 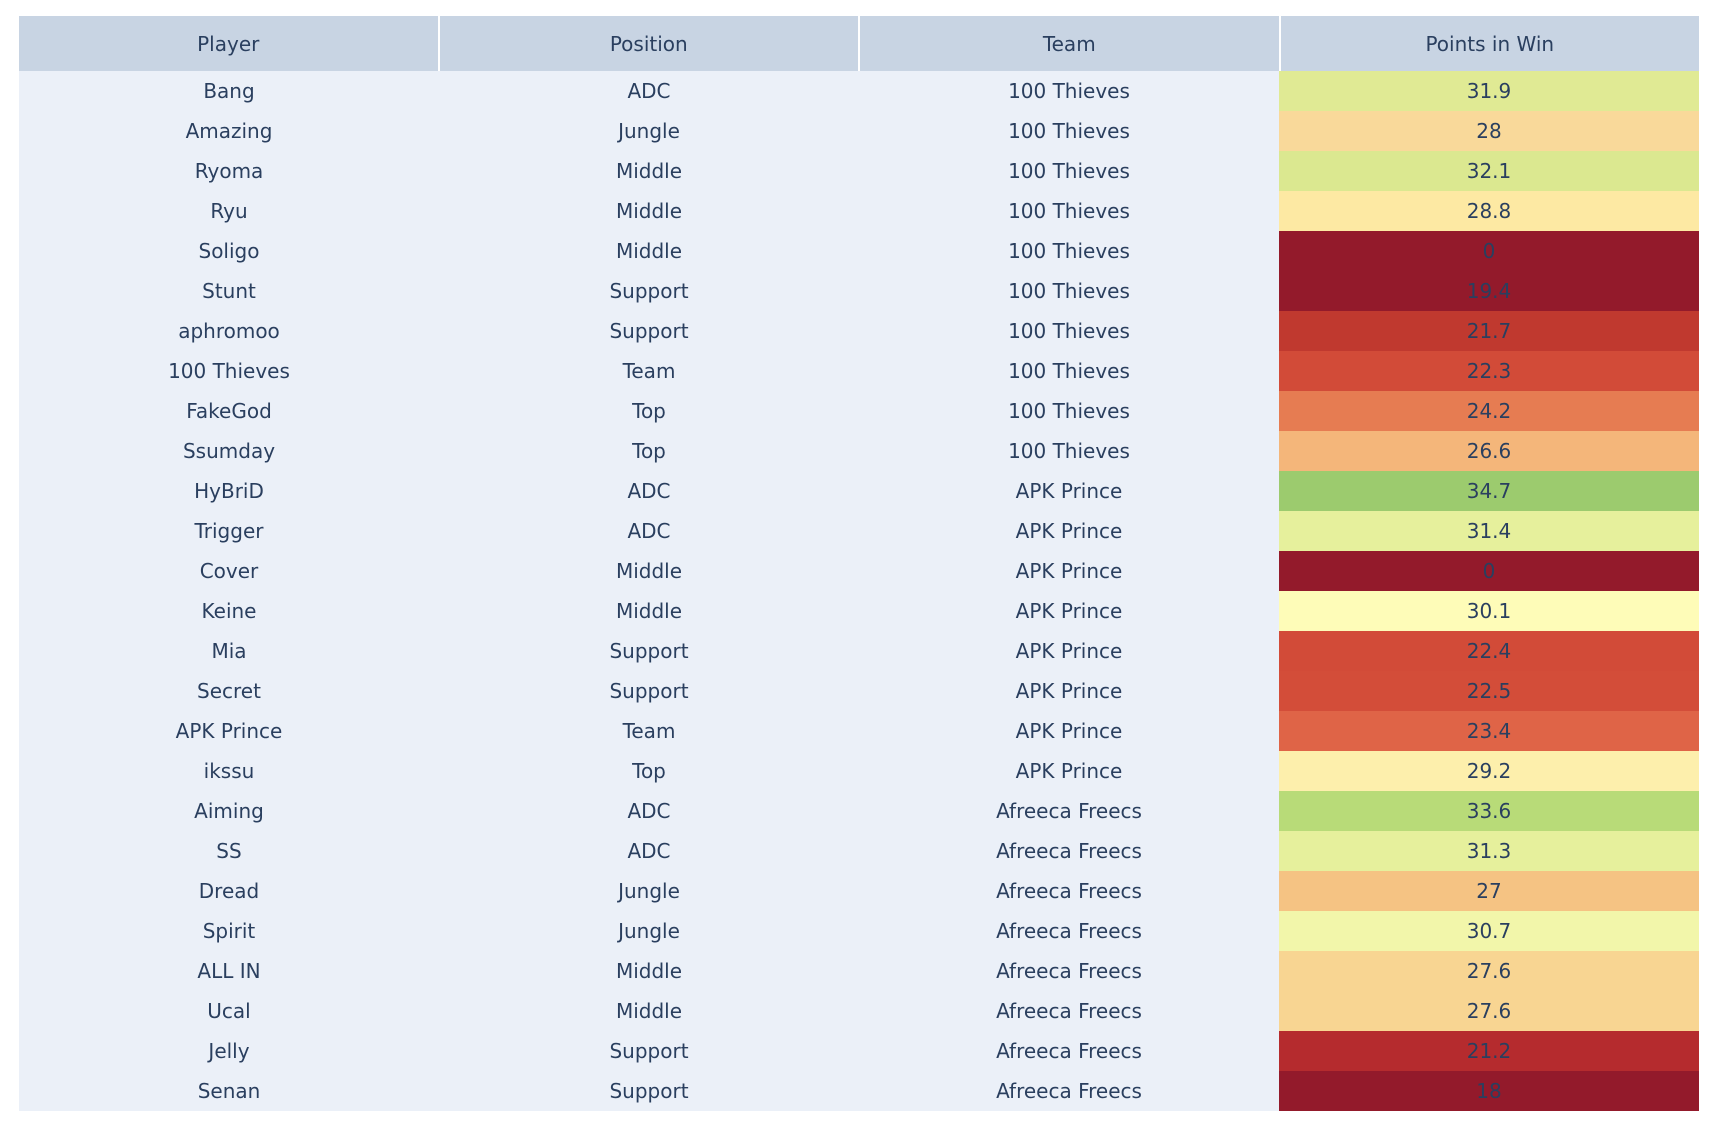 I want to click on table-row: Soligo Middle 100 Thieves 0, so click(x=859, y=251).